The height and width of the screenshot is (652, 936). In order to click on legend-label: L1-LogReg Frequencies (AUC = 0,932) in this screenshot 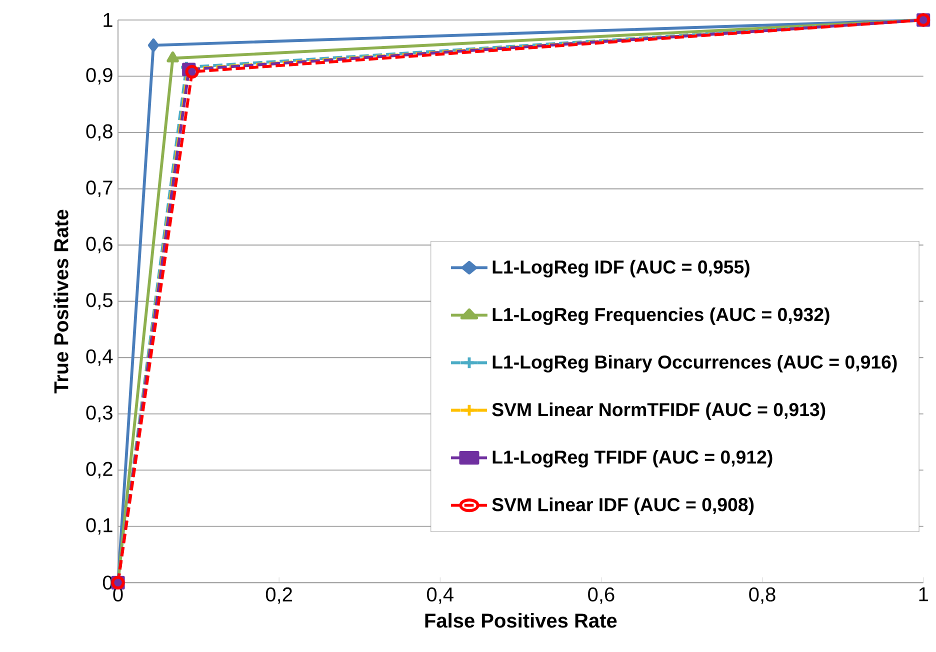, I will do `click(661, 316)`.